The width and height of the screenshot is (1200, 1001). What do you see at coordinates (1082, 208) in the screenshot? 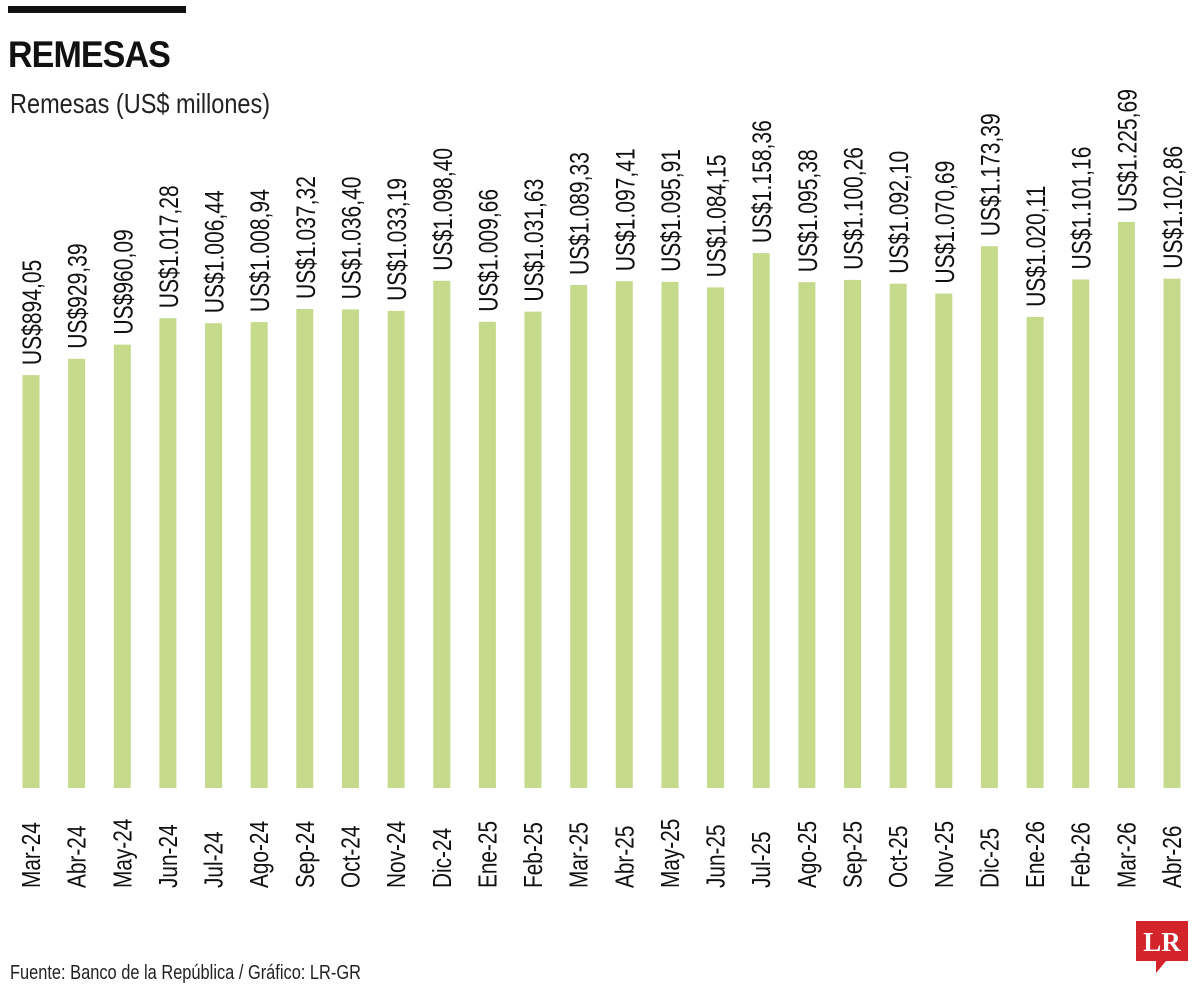
I see `data-label-Feb-26: US$1.101,16` at bounding box center [1082, 208].